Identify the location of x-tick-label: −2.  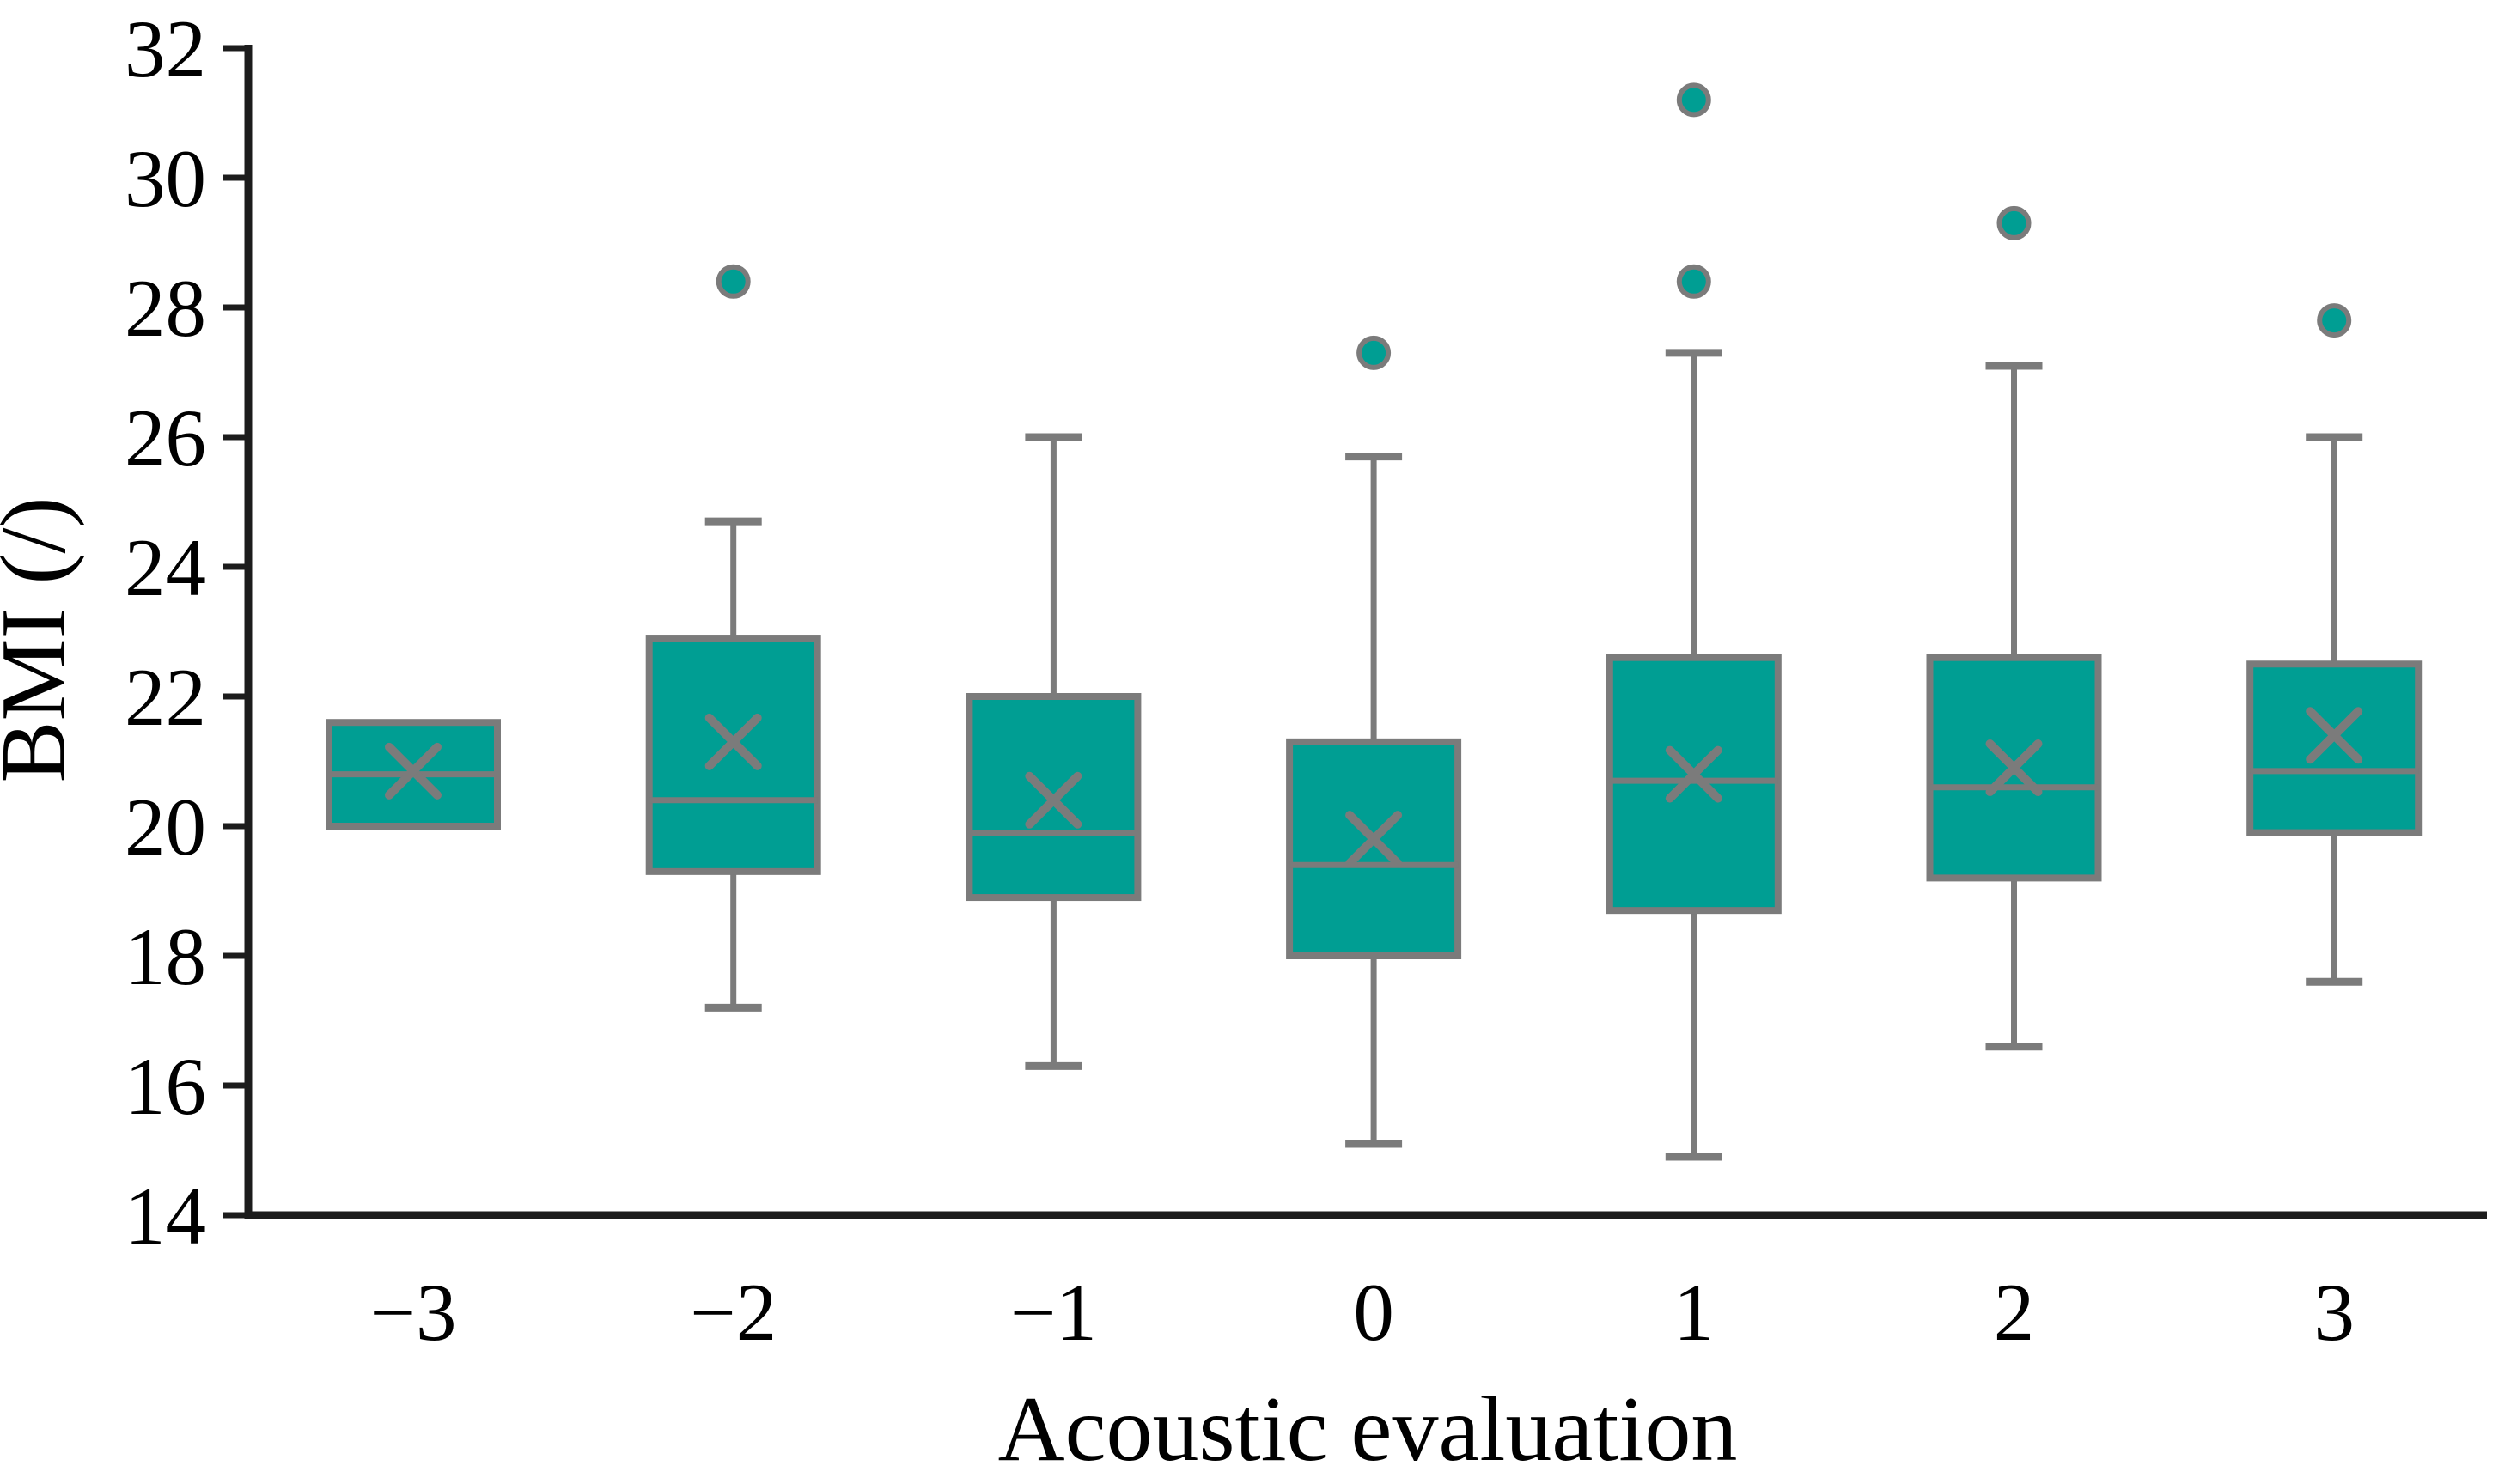
(733, 1312).